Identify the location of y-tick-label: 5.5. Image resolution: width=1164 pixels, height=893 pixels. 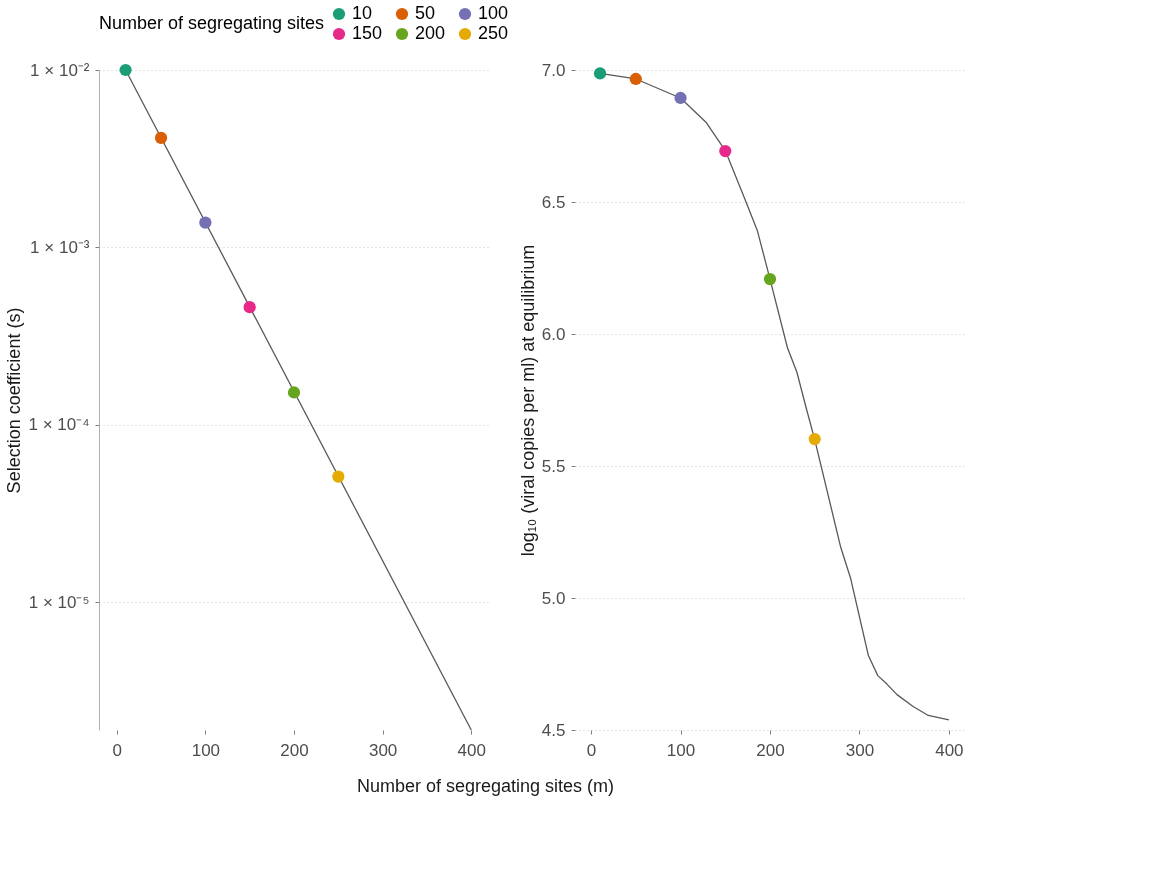
(553, 466).